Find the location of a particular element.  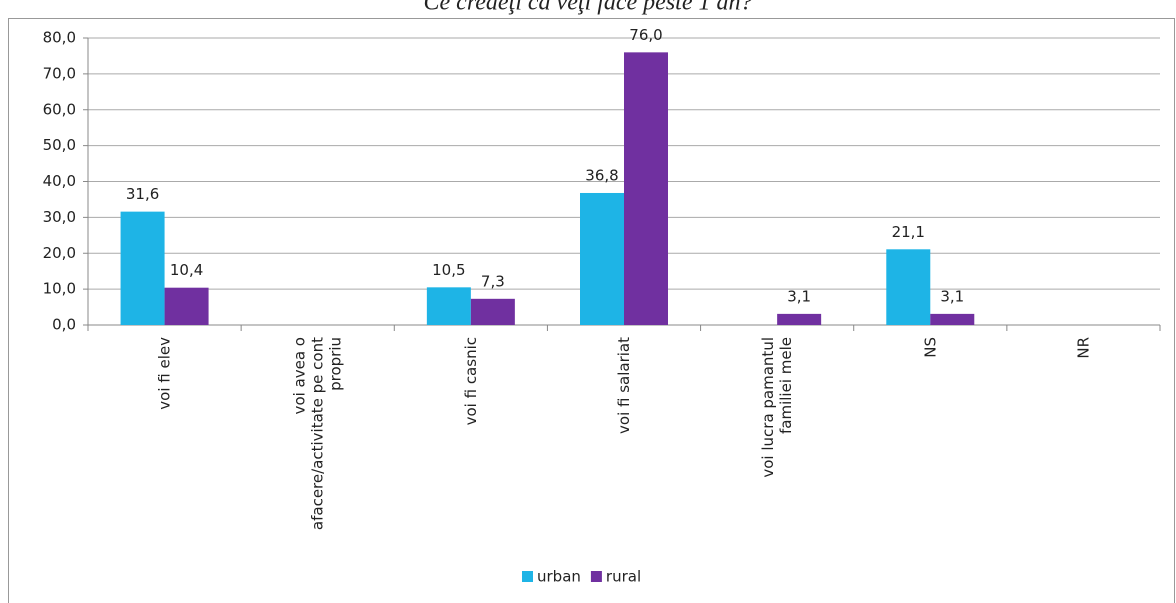

y-tick-label: 0,0 is located at coordinates (64, 325).